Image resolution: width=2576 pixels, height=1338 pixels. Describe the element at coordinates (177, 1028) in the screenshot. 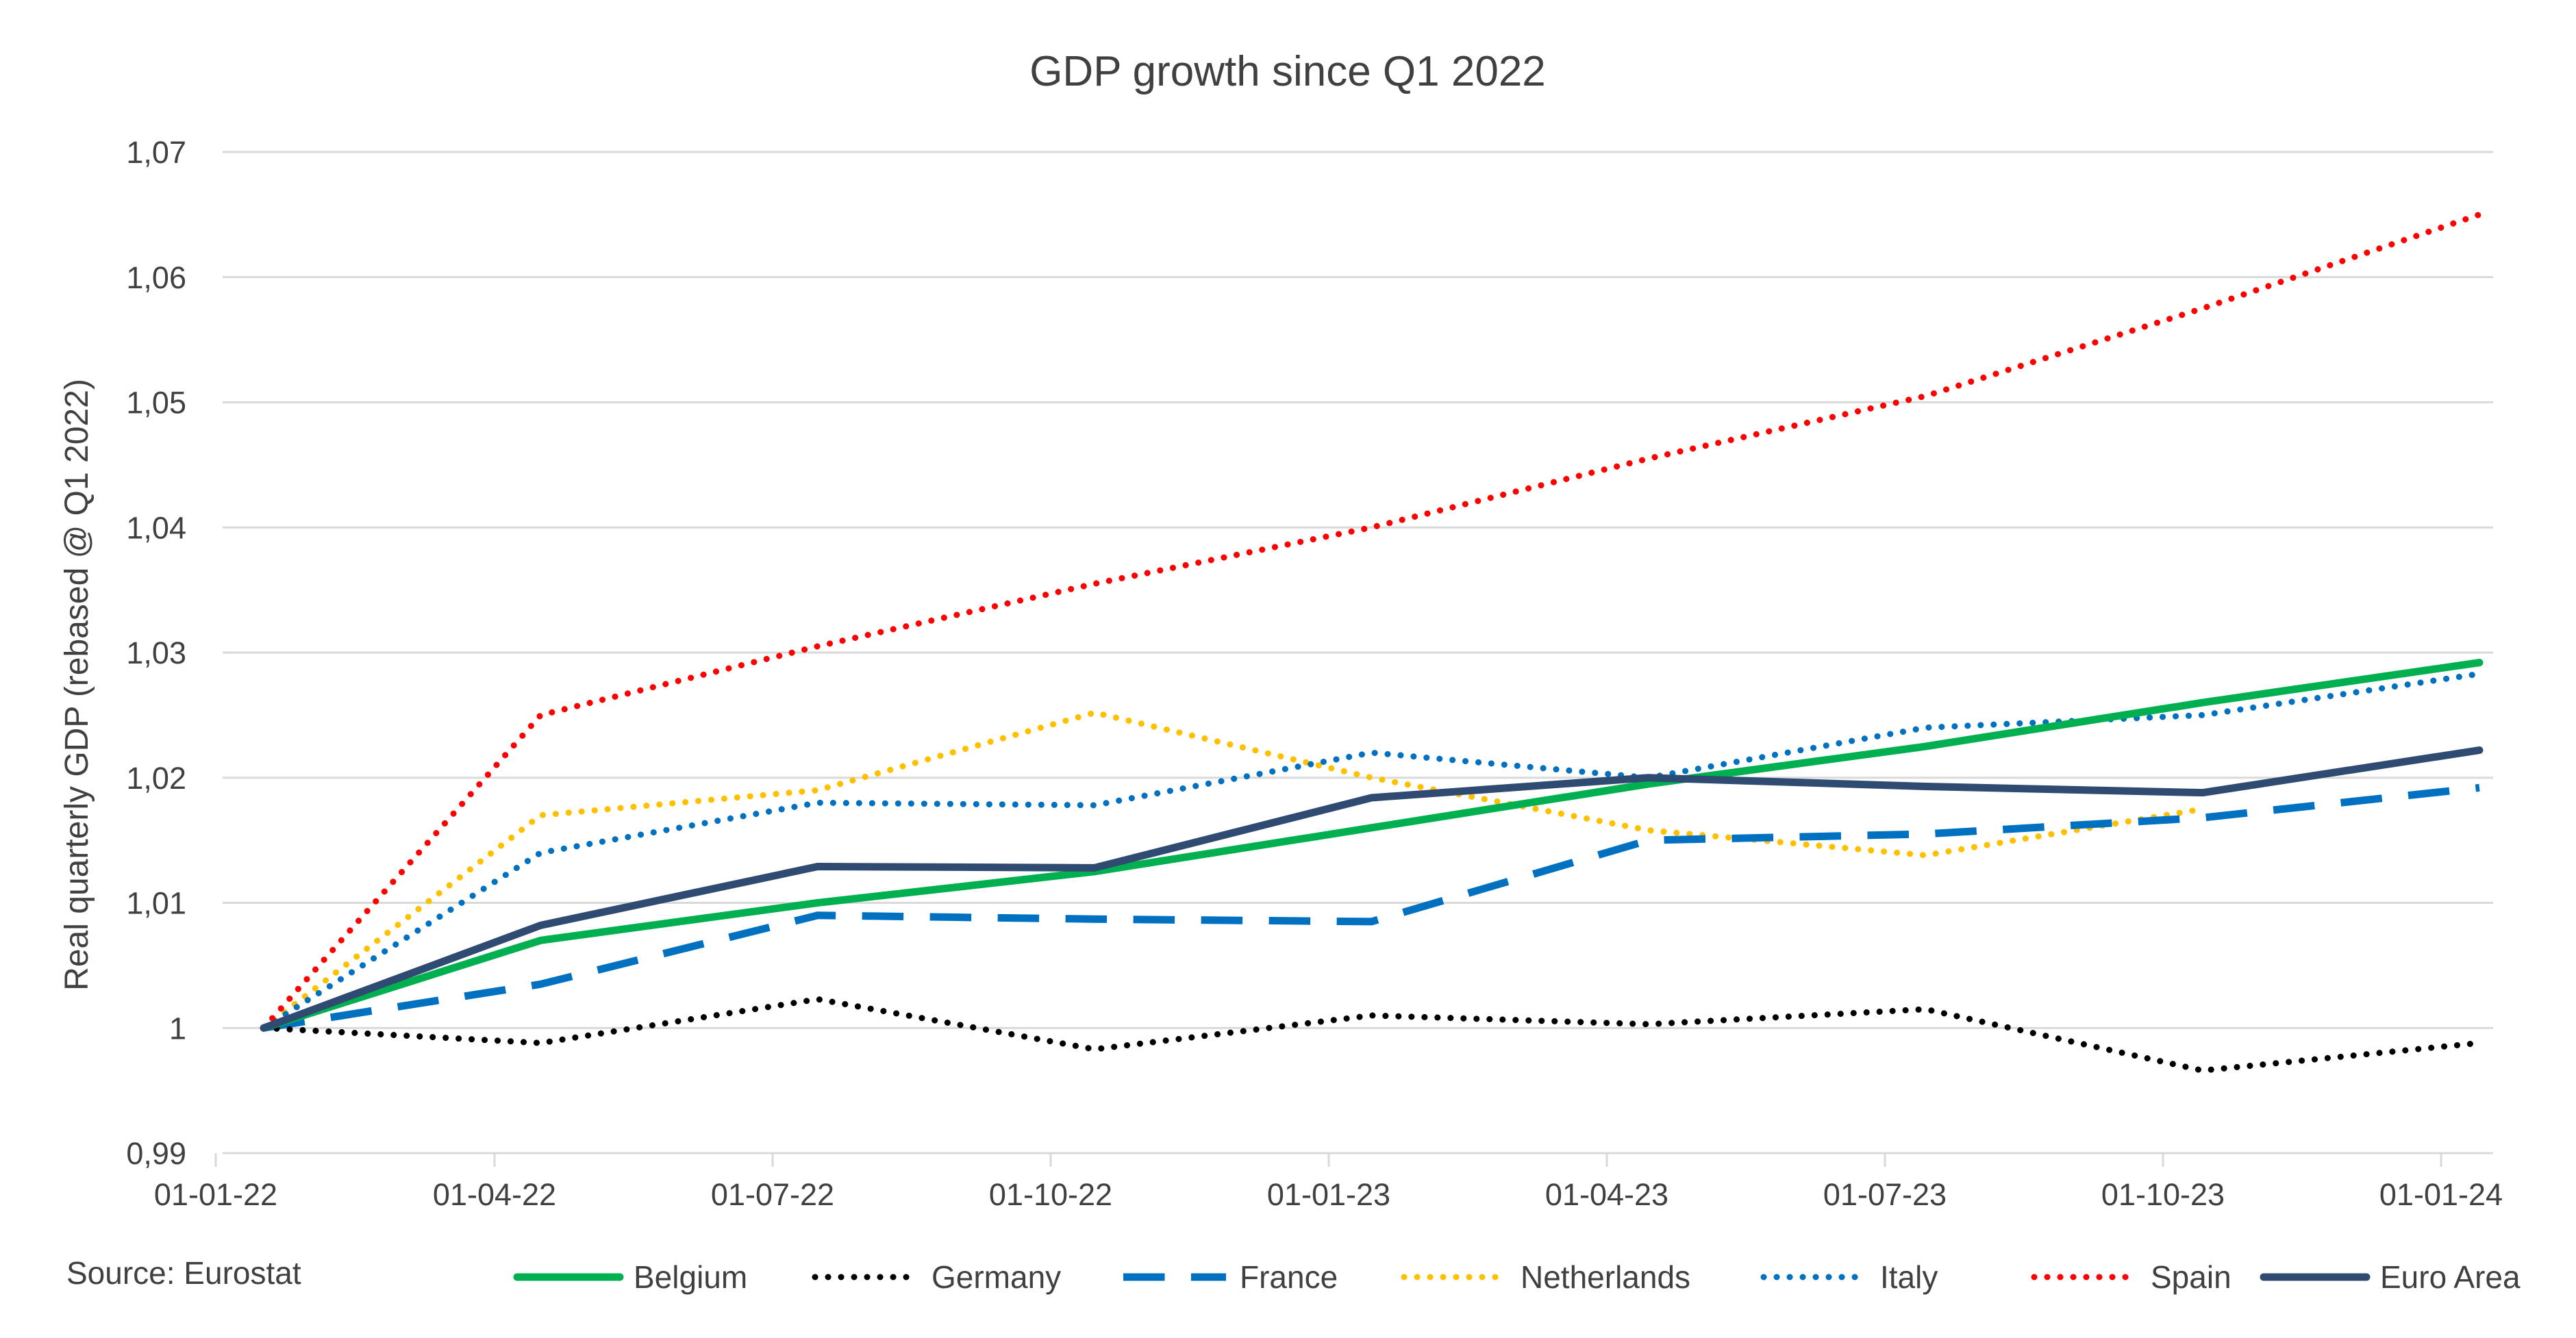

I see `y-tick-label: 1` at that location.